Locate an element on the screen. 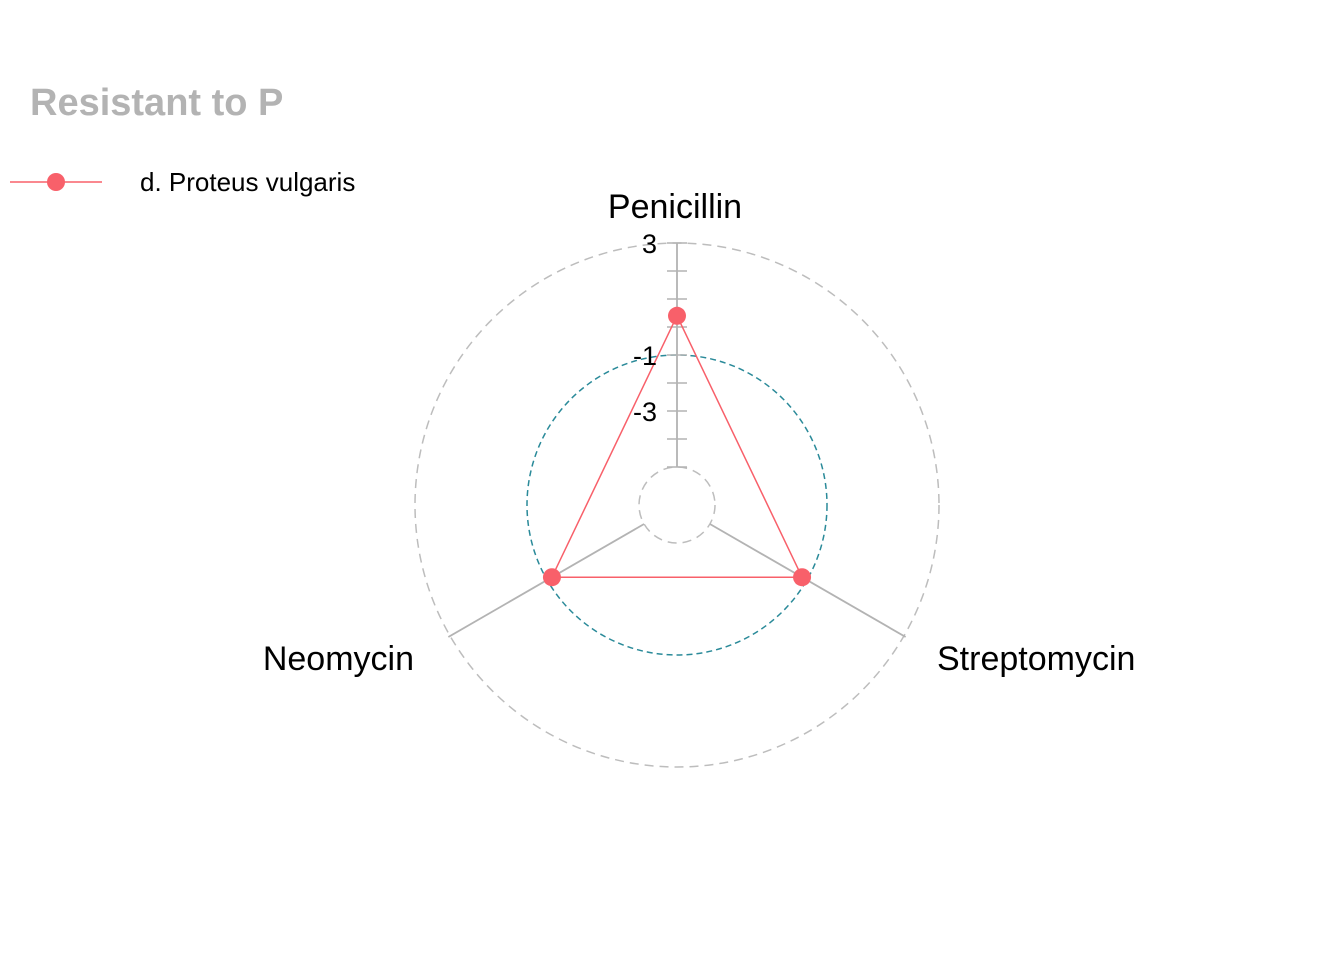  legend-swatch-icon is located at coordinates (56, 182).